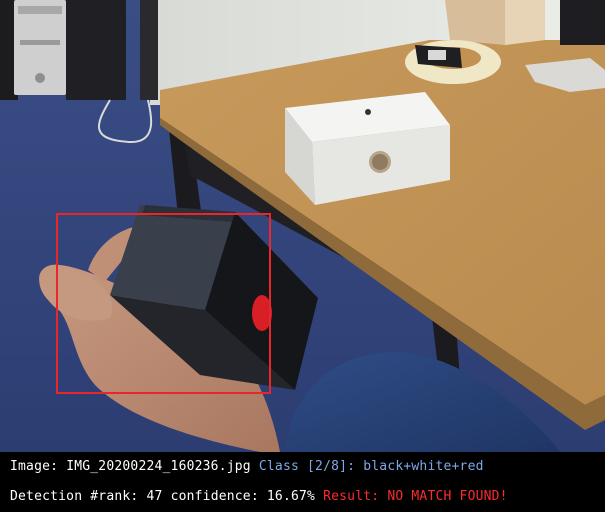 This screenshot has height=512, width=605. I want to click on image-label: Image:, so click(34, 466).